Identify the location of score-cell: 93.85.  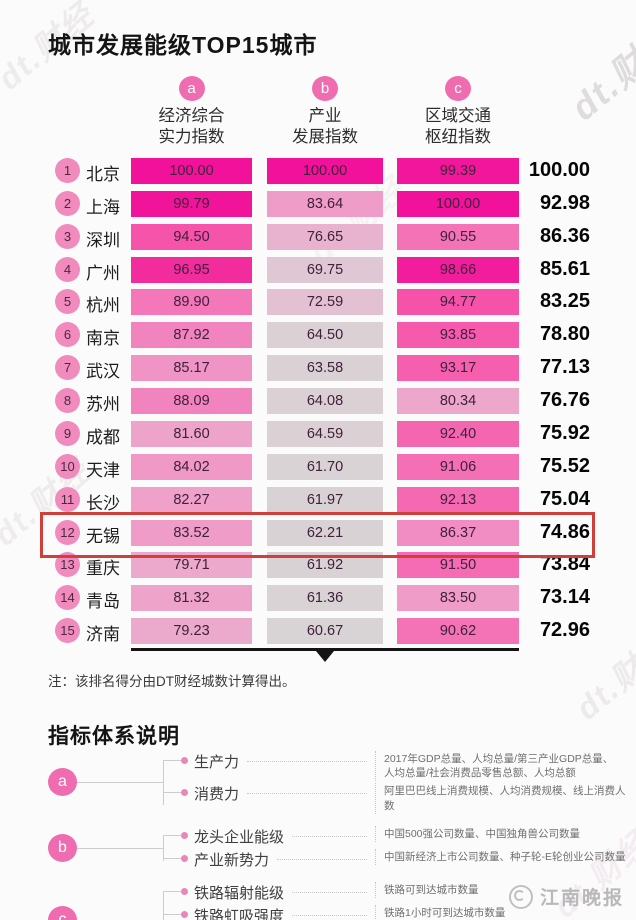
(458, 335).